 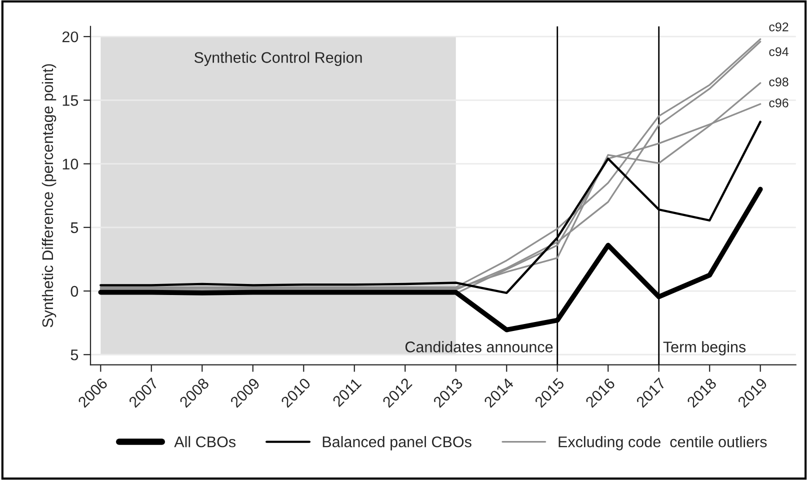 I want to click on ref-line-label: Candidates announce, so click(x=479, y=346).